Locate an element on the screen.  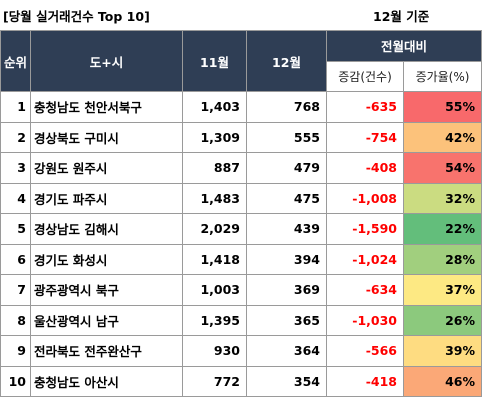
change-cell: -408 is located at coordinates (365, 168).